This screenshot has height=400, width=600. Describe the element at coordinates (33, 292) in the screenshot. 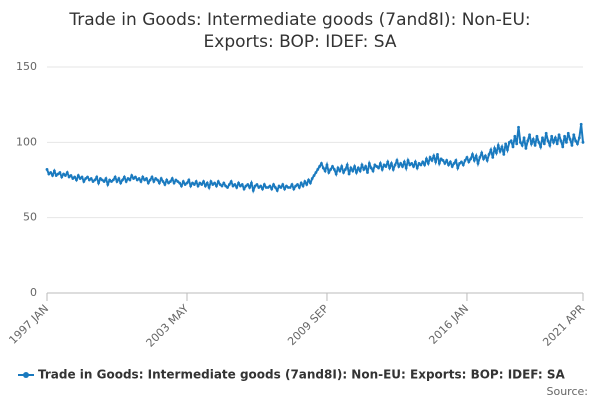

I see `y-tick-label: 0` at that location.